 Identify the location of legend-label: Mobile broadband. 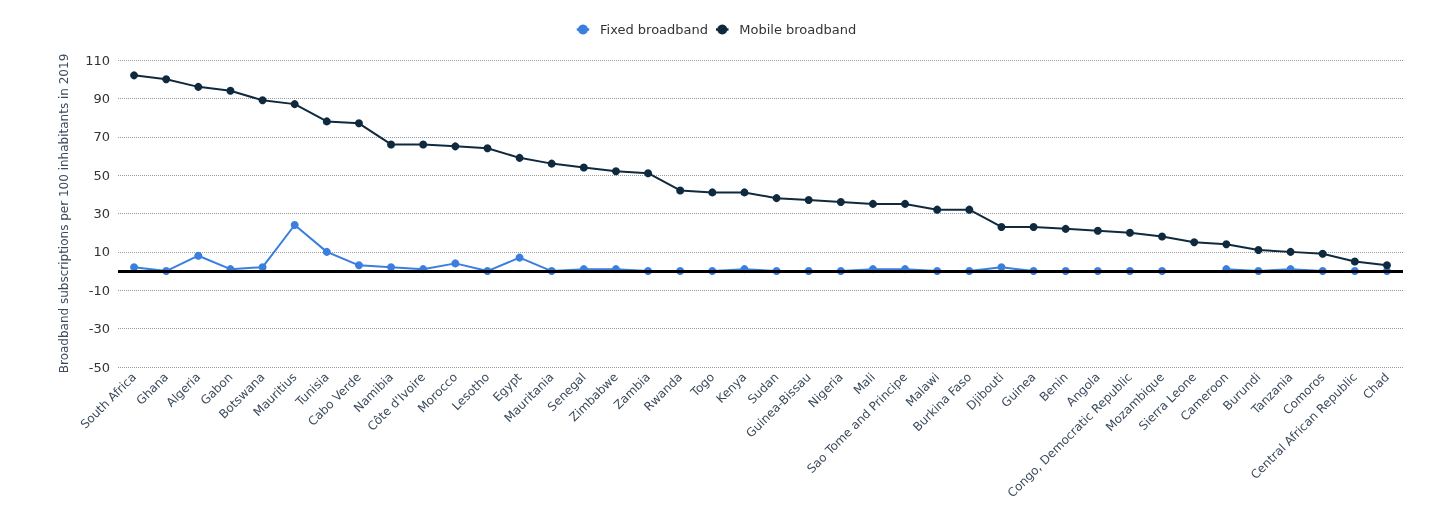
(798, 29).